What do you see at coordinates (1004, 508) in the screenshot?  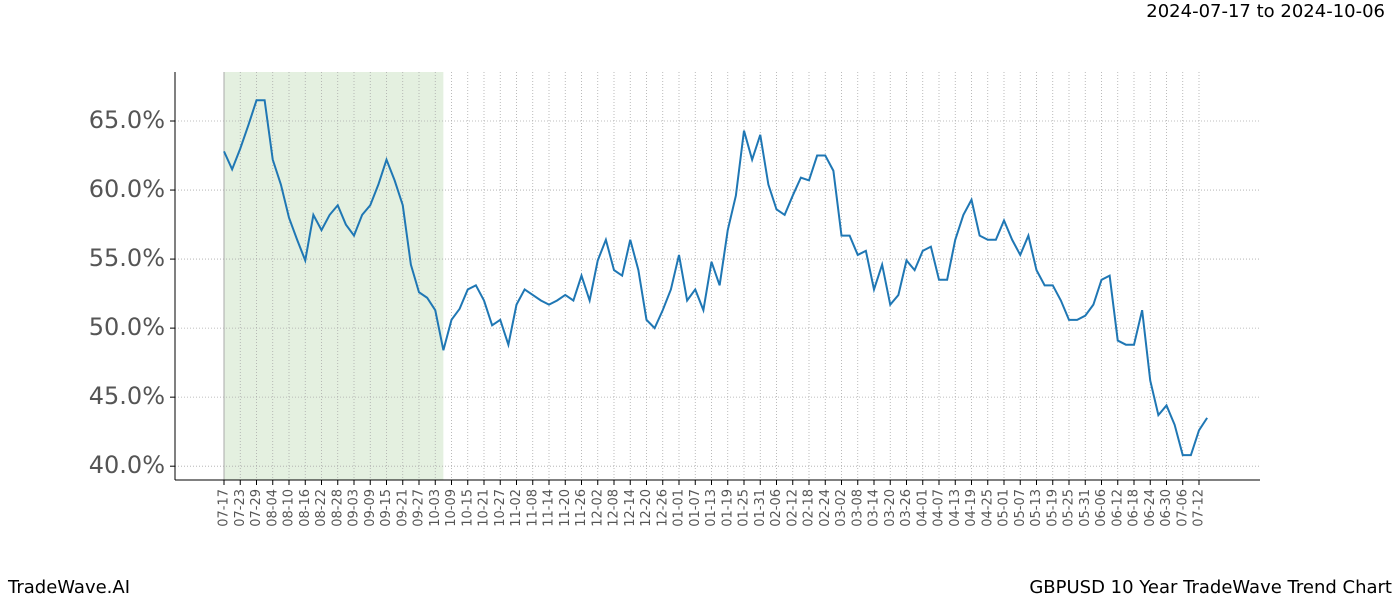 I see `x-tick-label: 05-01` at bounding box center [1004, 508].